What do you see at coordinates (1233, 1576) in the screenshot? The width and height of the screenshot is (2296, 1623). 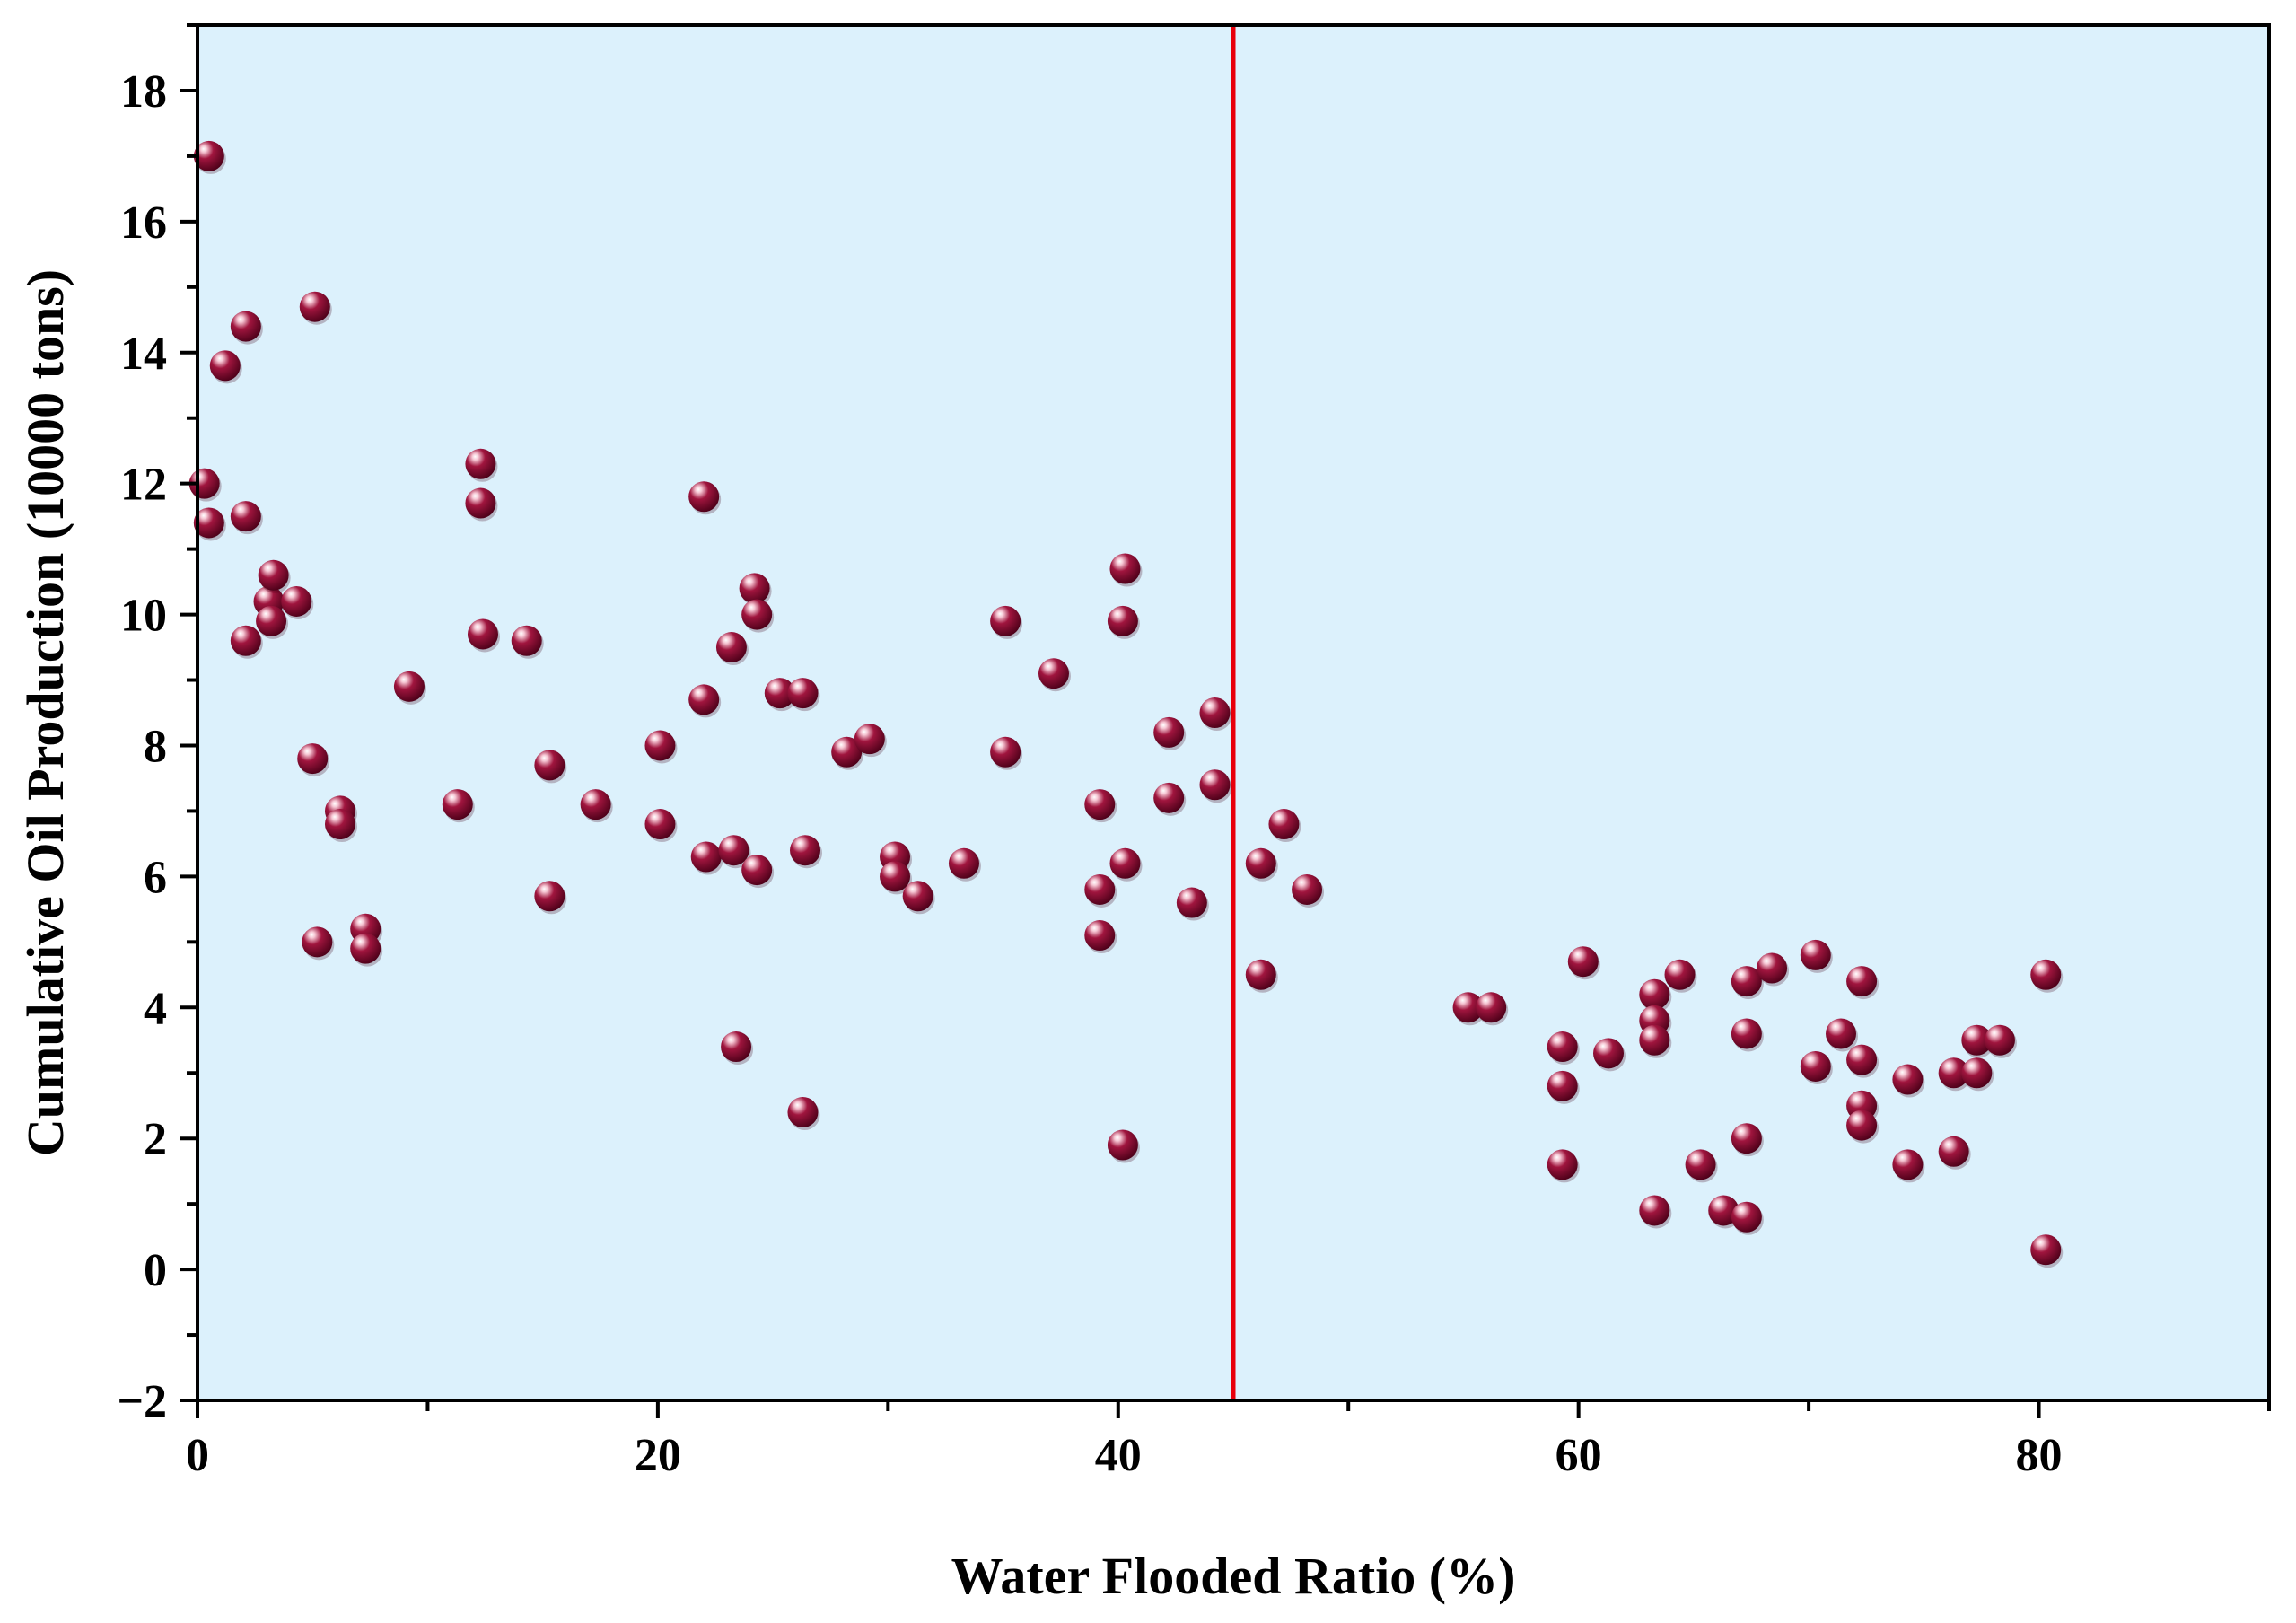 I see `x-axis-title: Water Flooded Ratio (%)` at bounding box center [1233, 1576].